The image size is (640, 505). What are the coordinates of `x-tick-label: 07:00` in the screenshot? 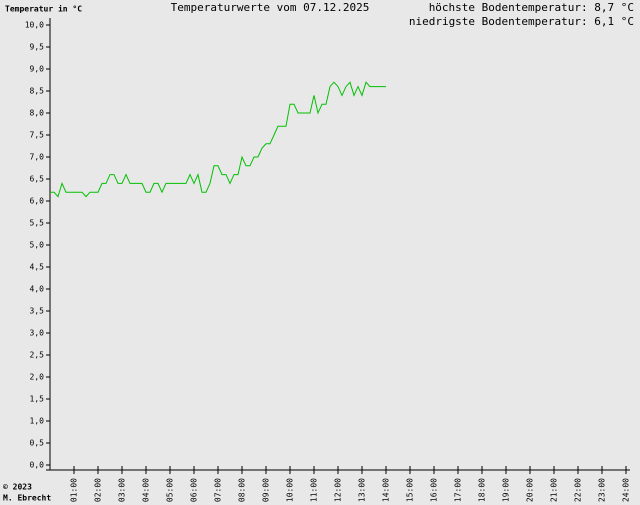 It's located at (218, 490).